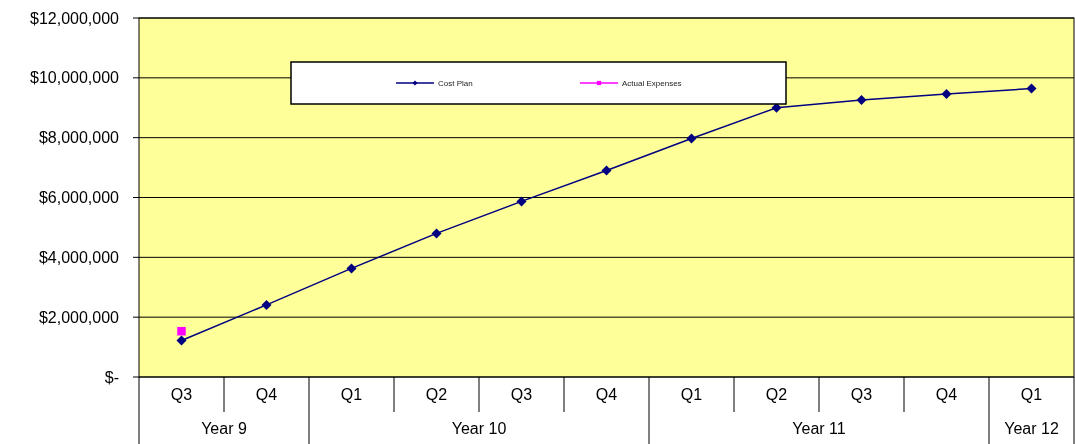  Describe the element at coordinates (79, 257) in the screenshot. I see `y-tick-label: $4,000,000` at that location.